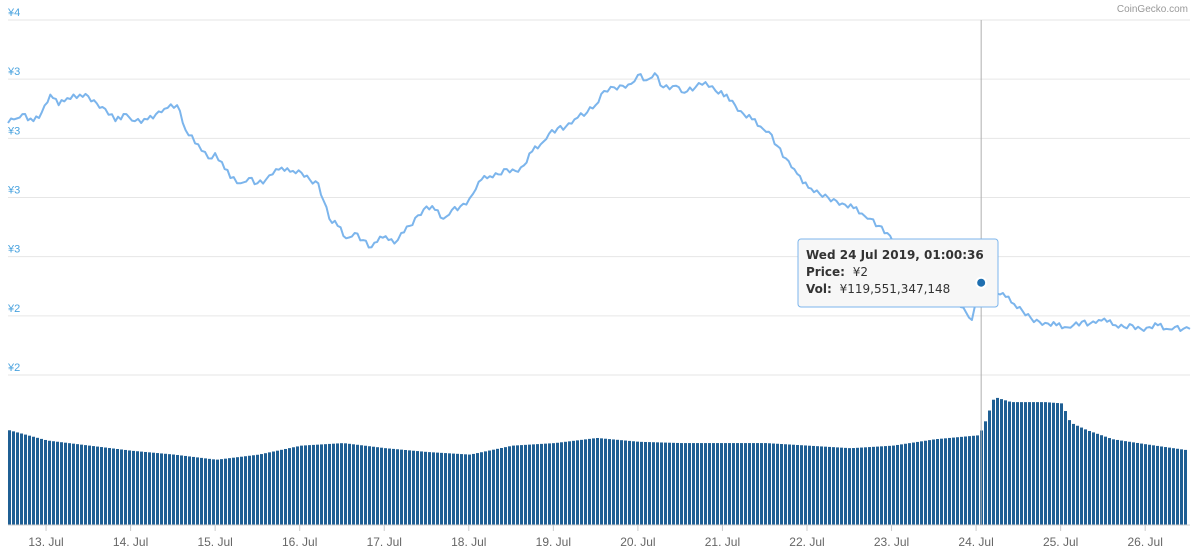  I want to click on x-tick-label: 22. Jul, so click(806, 542).